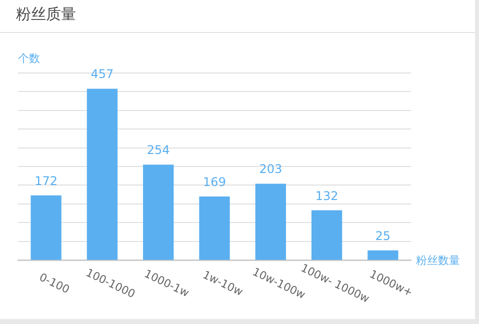 The height and width of the screenshot is (324, 479). Describe the element at coordinates (438, 260) in the screenshot. I see `x-axis-title: 粉丝数量` at that location.